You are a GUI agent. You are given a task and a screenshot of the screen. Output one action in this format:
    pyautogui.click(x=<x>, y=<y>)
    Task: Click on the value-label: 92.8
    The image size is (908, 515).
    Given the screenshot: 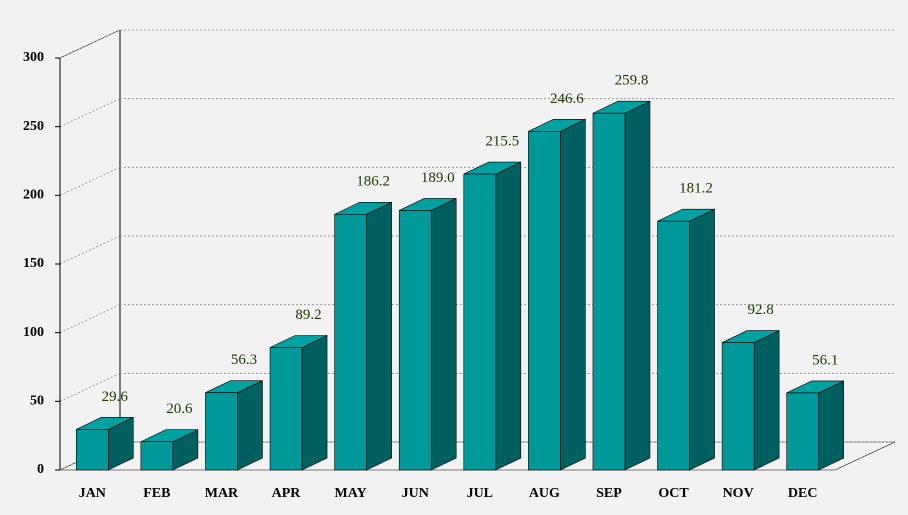 What is the action you would take?
    pyautogui.click(x=761, y=310)
    